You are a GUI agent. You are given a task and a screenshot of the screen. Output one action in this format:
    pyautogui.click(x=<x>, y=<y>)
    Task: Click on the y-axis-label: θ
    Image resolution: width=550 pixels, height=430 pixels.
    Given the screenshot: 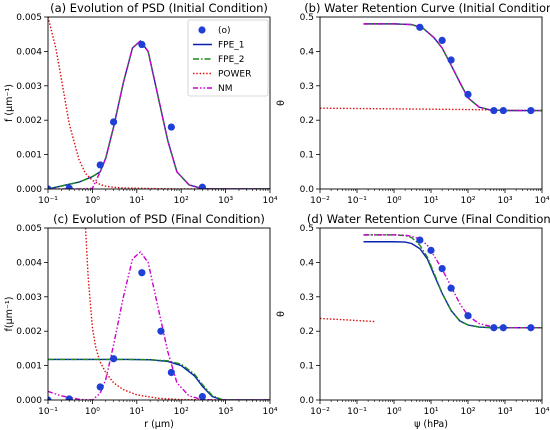 What is the action you would take?
    pyautogui.click(x=281, y=103)
    